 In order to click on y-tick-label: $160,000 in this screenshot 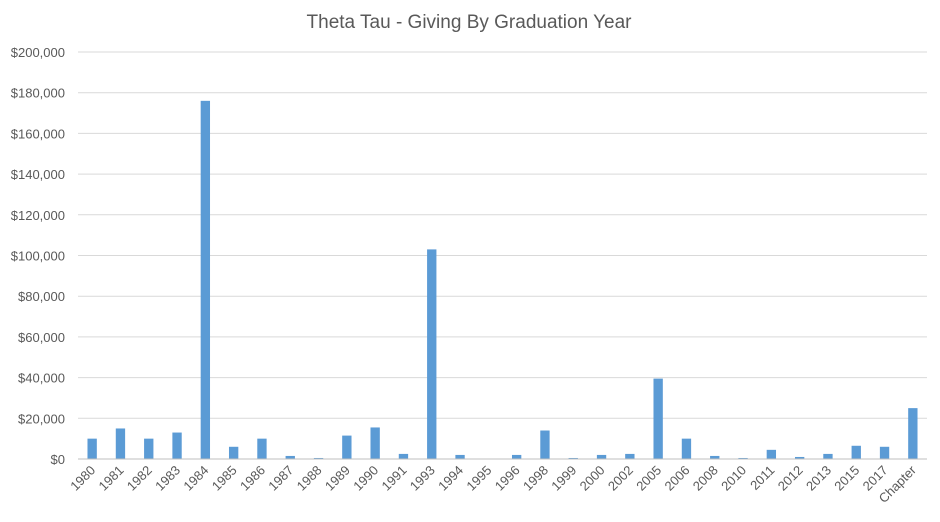, I will do `click(38, 133)`.